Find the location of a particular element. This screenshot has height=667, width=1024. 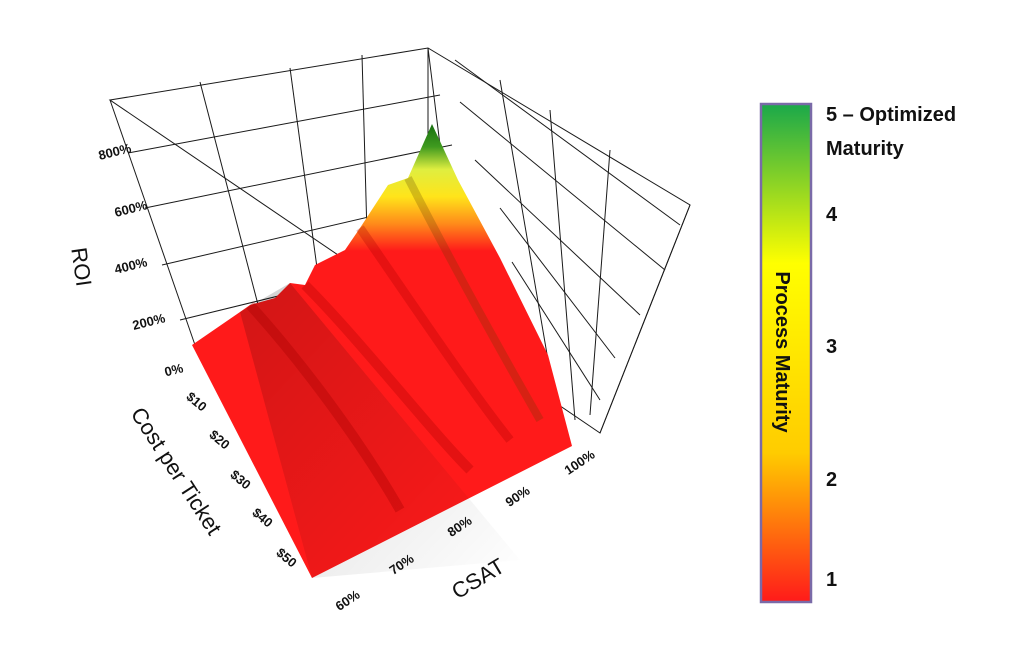

color-bar-title: Process Maturity is located at coordinates (782, 352).